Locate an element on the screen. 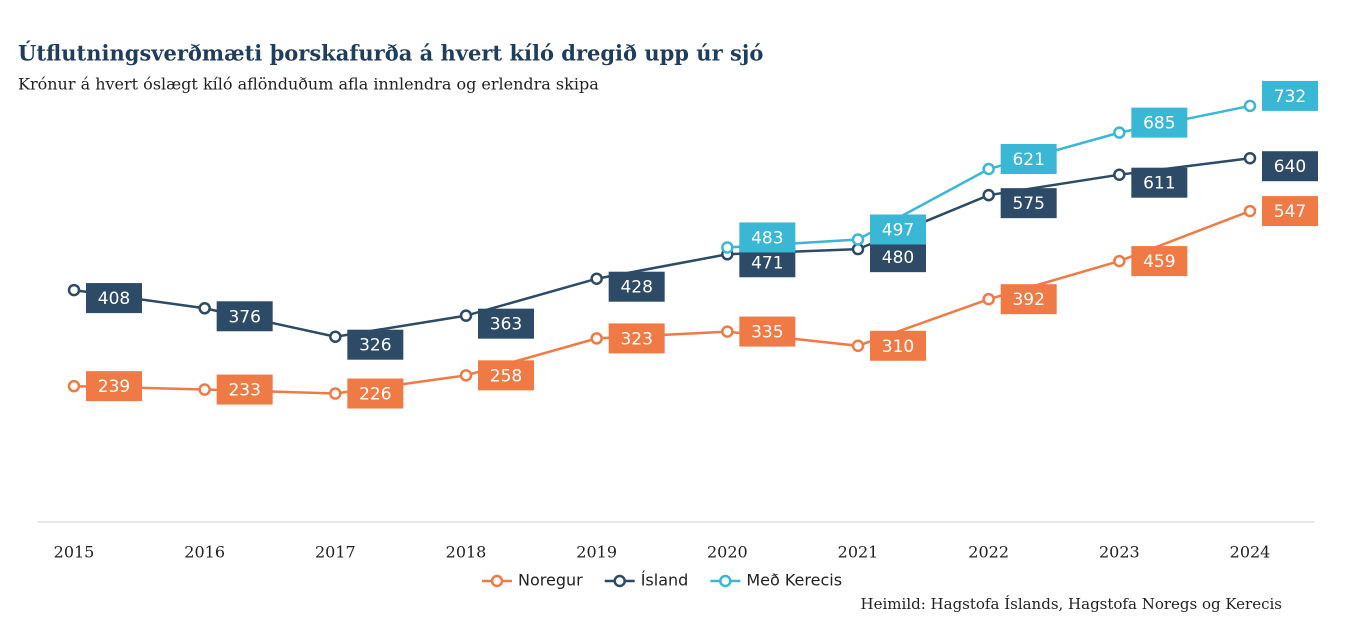 The width and height of the screenshot is (1359, 640). data-label: 226 is located at coordinates (375, 395).